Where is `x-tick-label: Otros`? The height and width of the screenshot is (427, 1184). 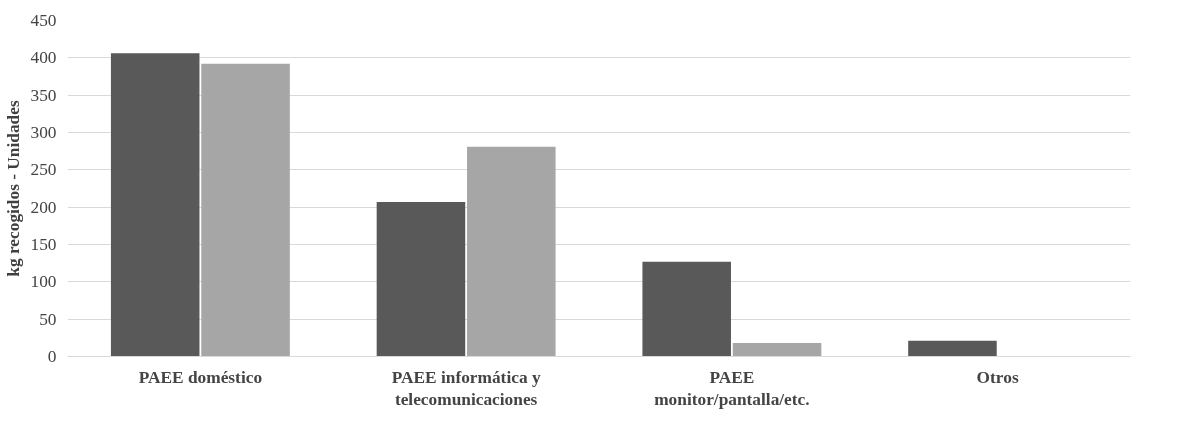
x-tick-label: Otros is located at coordinates (997, 377).